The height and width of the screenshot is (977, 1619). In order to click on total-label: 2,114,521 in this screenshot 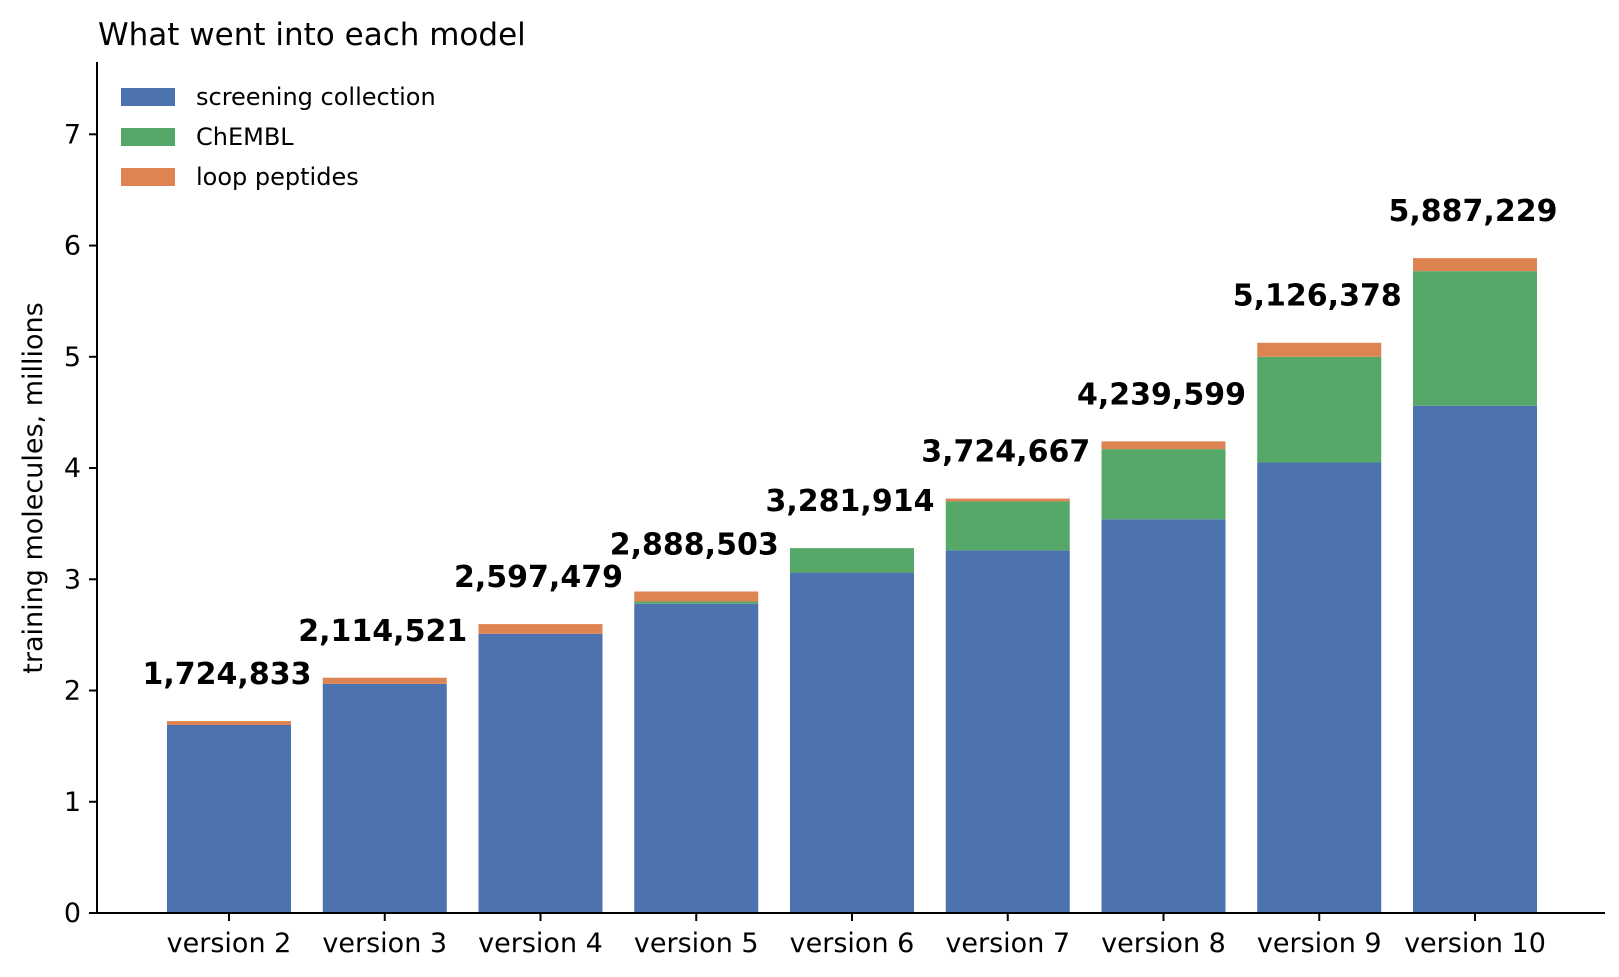, I will do `click(382, 631)`.